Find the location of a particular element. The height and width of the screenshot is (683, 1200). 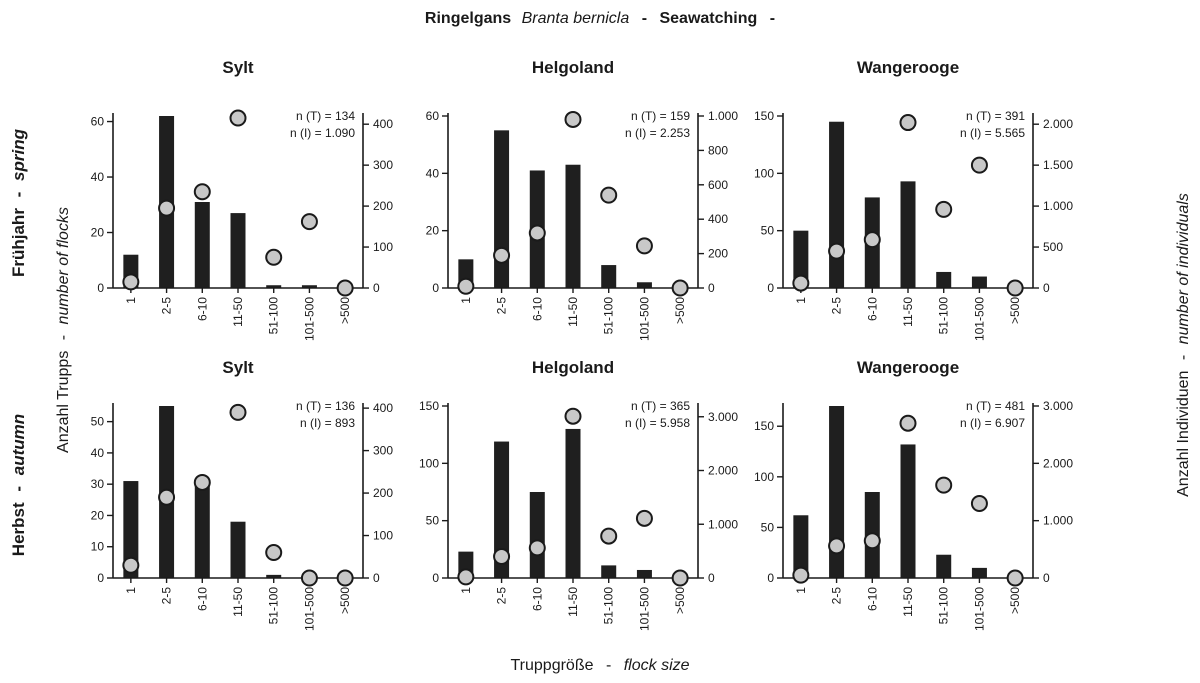

annotation-n-t: n (T) = 481 is located at coordinates (995, 406).